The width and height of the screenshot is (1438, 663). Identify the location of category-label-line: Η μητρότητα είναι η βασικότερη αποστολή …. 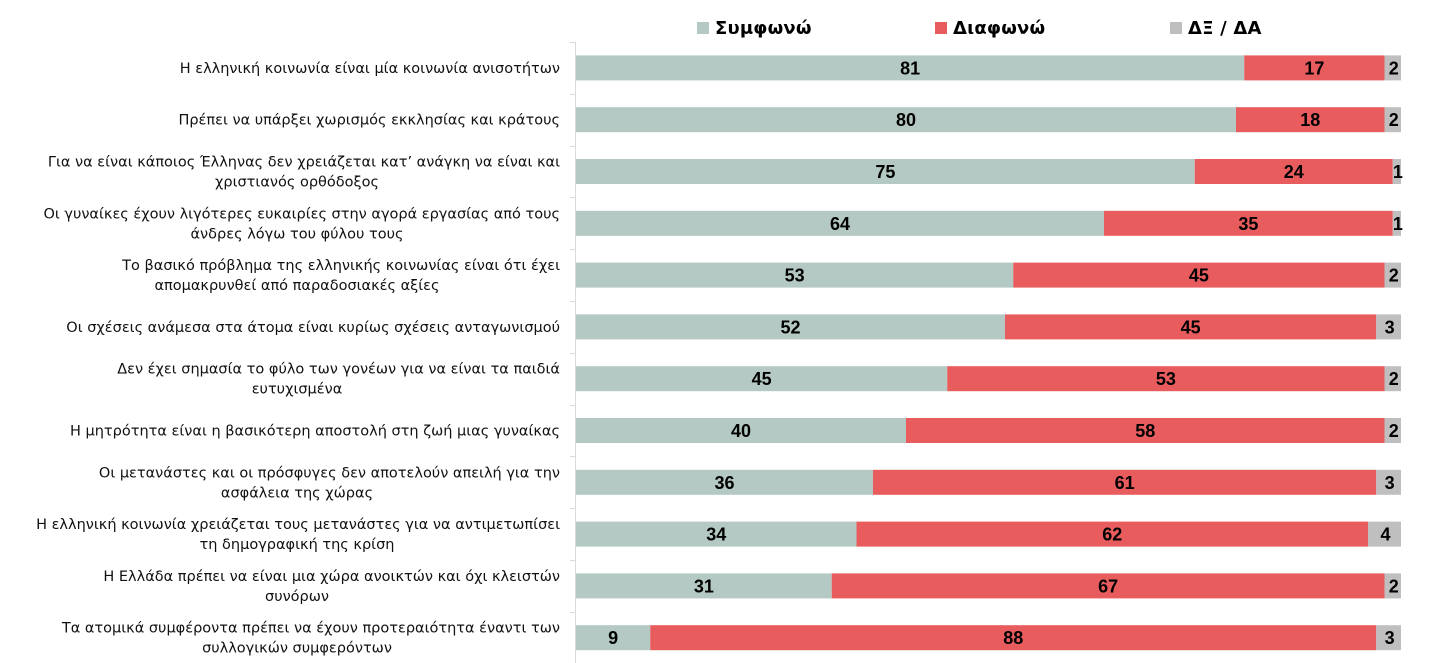
(315, 432).